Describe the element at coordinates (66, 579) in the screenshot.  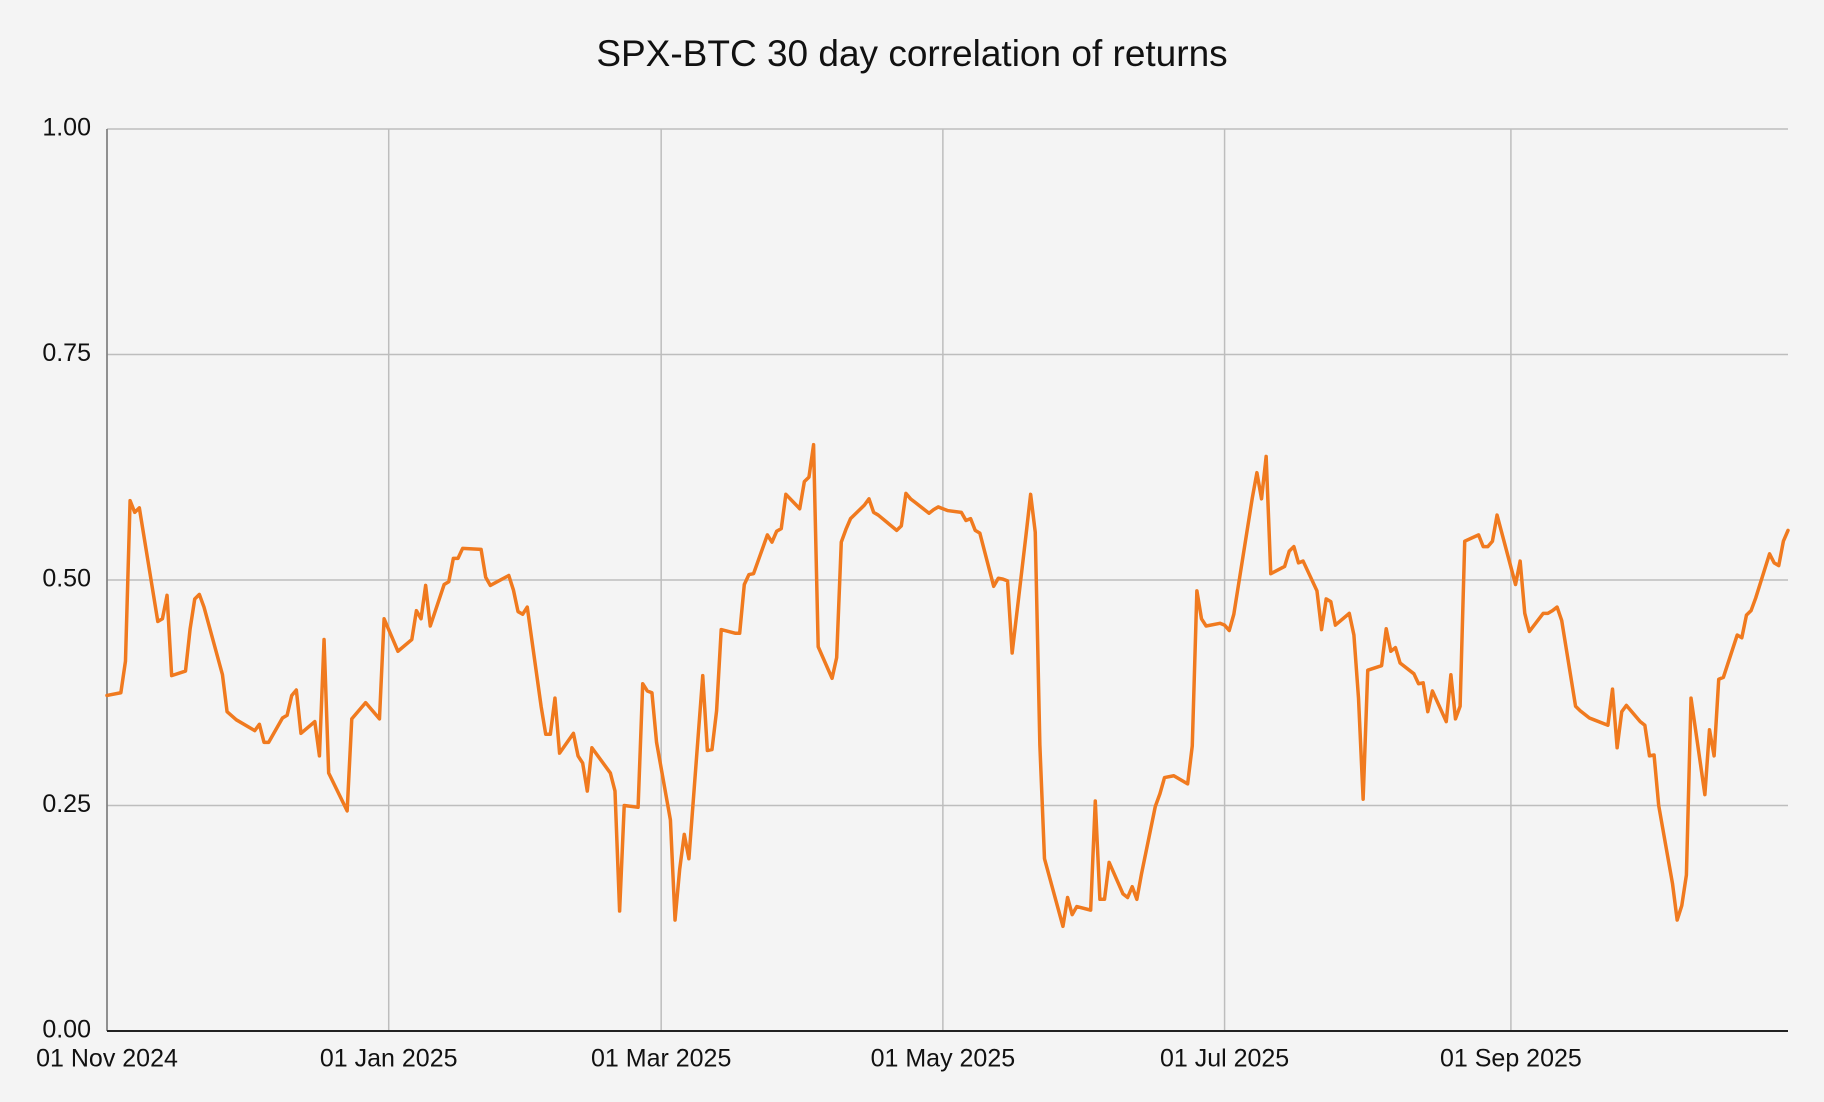
I see `y-tick-label: 0.50` at that location.